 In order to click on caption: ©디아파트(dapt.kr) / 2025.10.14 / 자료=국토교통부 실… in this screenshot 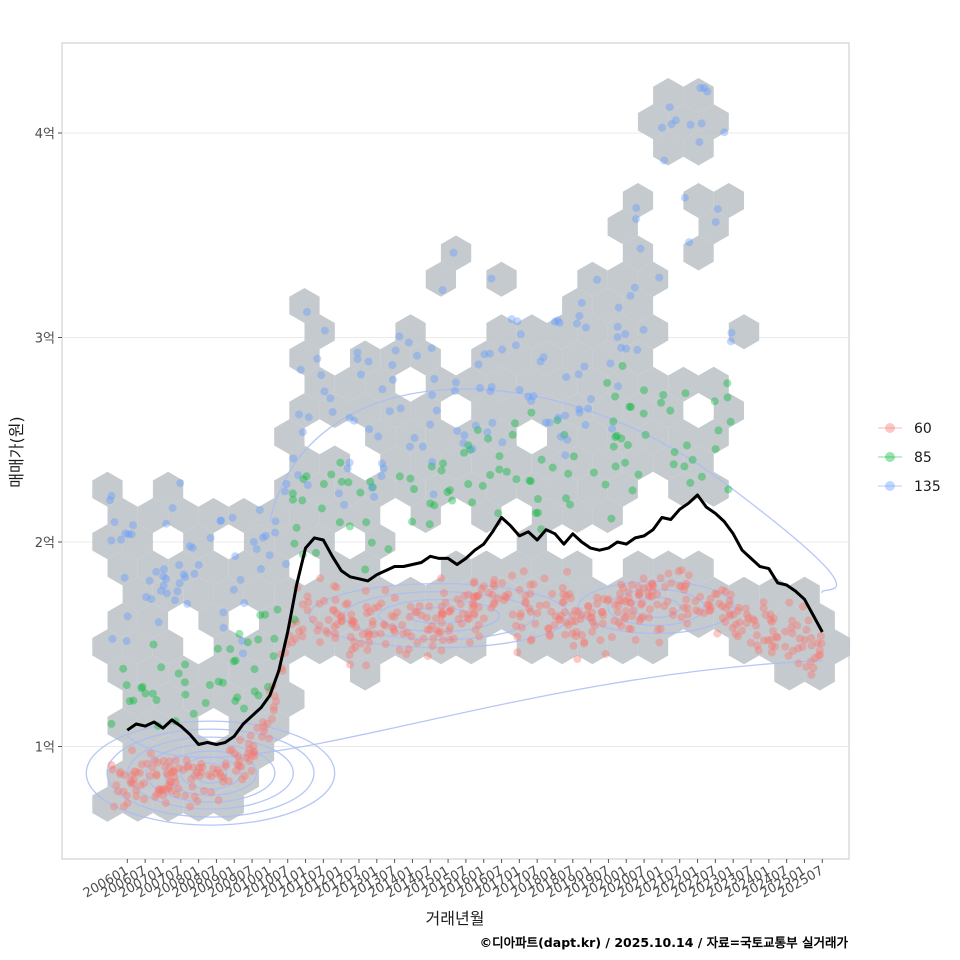, I will do `click(664, 942)`.